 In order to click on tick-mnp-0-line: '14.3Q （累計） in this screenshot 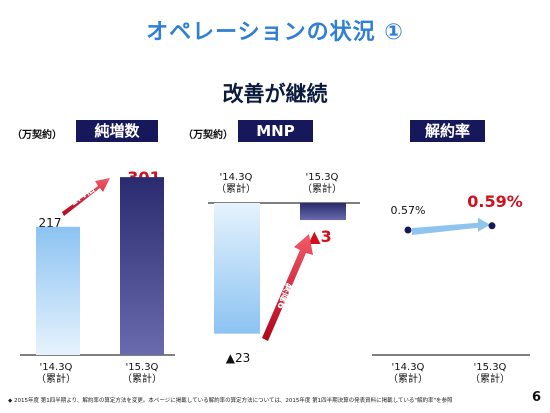, I will do `click(236, 183)`.